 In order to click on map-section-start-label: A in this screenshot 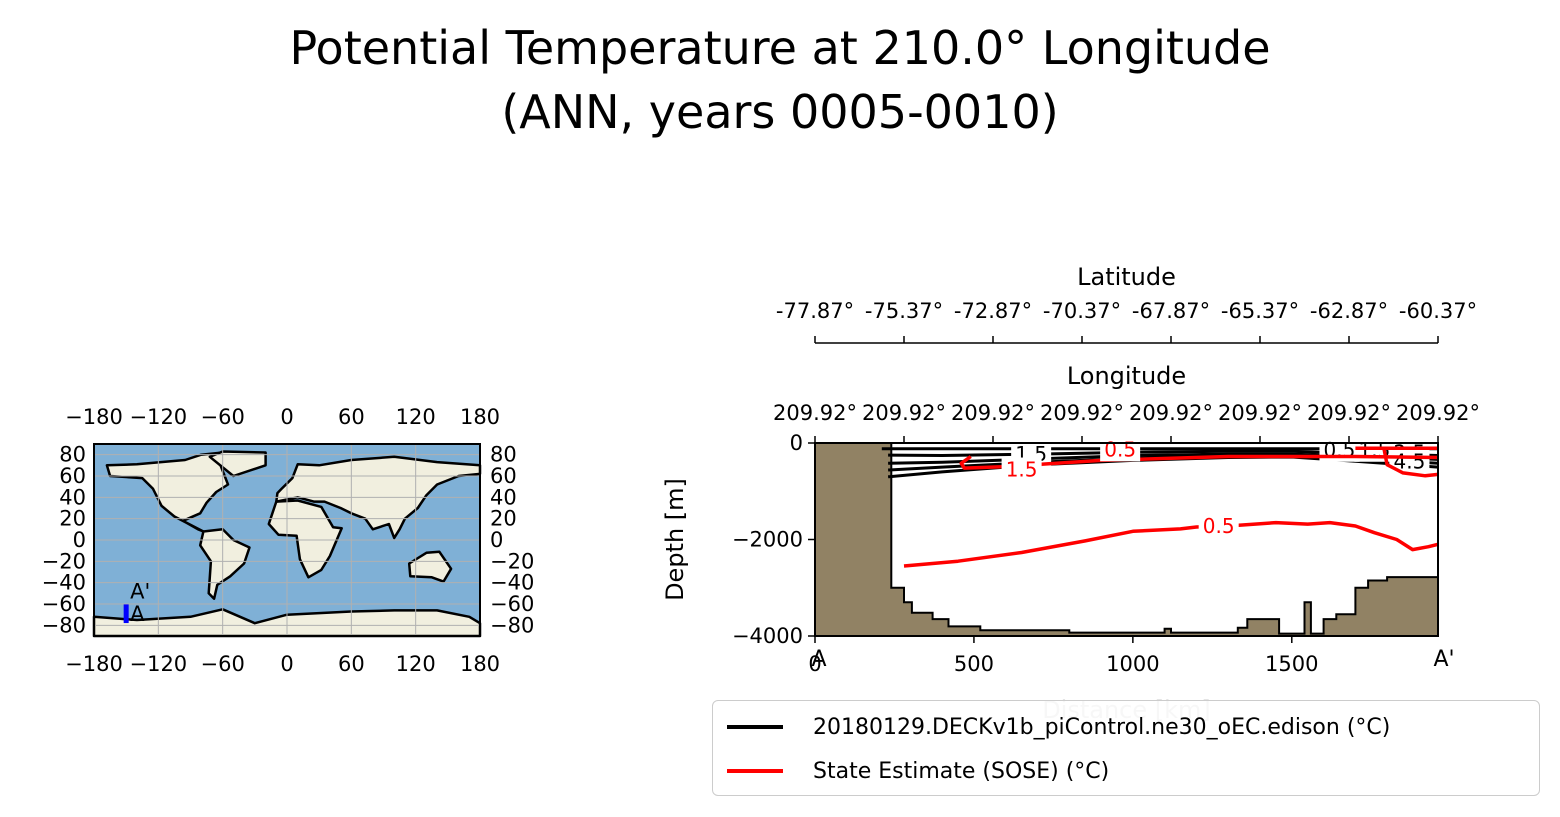, I will do `click(137, 614)`.